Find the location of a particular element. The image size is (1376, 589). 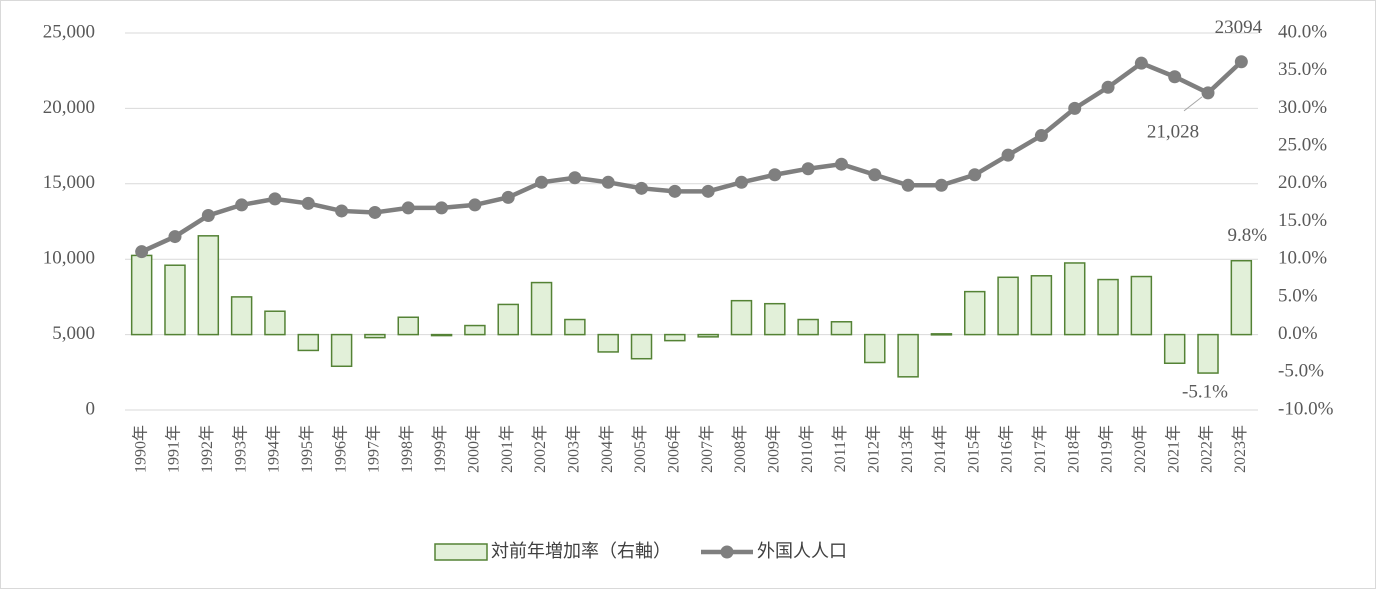

x-tick-label: 1995年 is located at coordinates (307, 449).